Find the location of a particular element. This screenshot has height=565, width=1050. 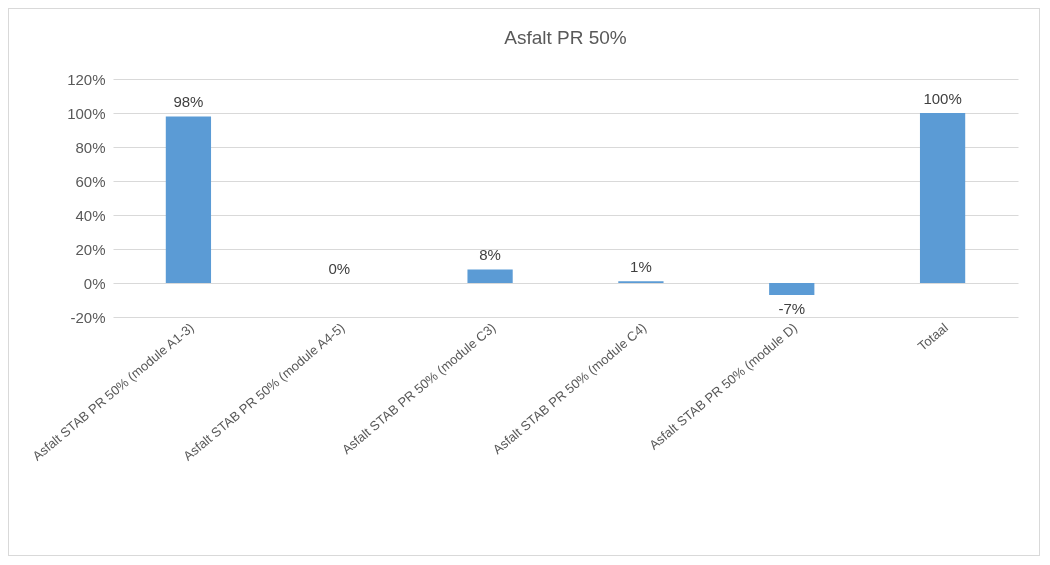

y-tick-label: -20% is located at coordinates (88, 317).